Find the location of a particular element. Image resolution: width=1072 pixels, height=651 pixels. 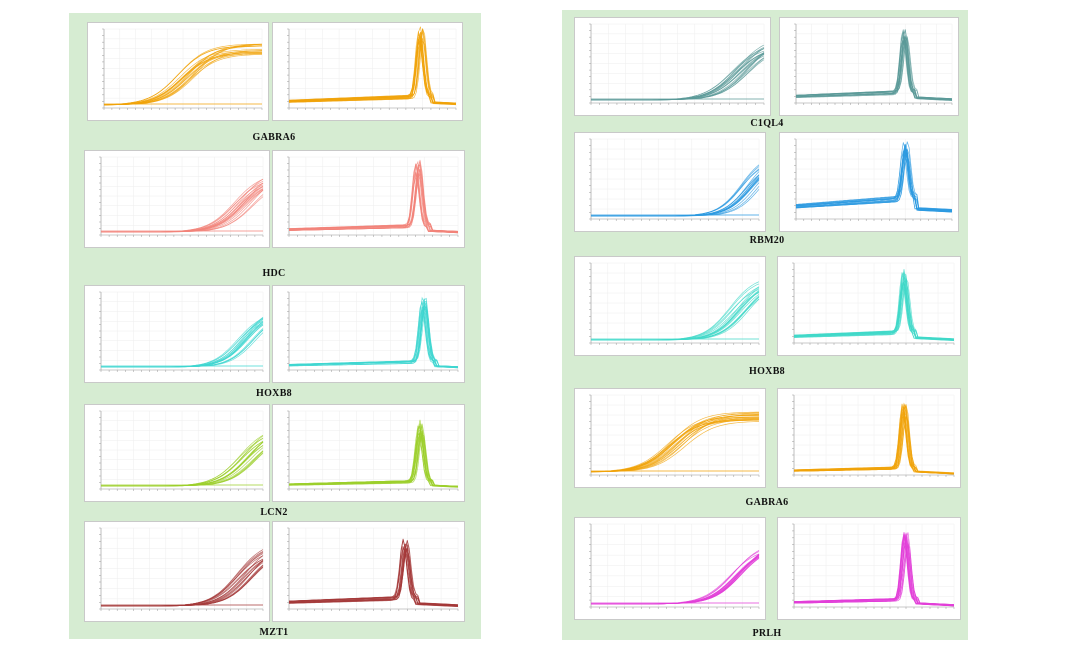

melt-curve-plot-hoxb8 is located at coordinates (368, 334).